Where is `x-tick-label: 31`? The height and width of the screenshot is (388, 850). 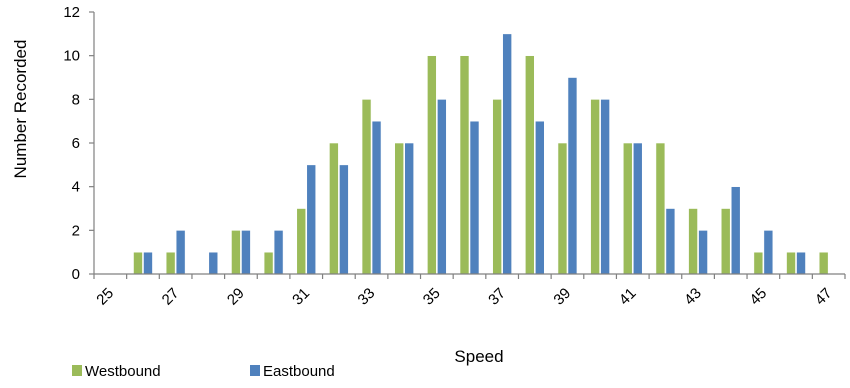 x-tick-label: 31 is located at coordinates (301, 297).